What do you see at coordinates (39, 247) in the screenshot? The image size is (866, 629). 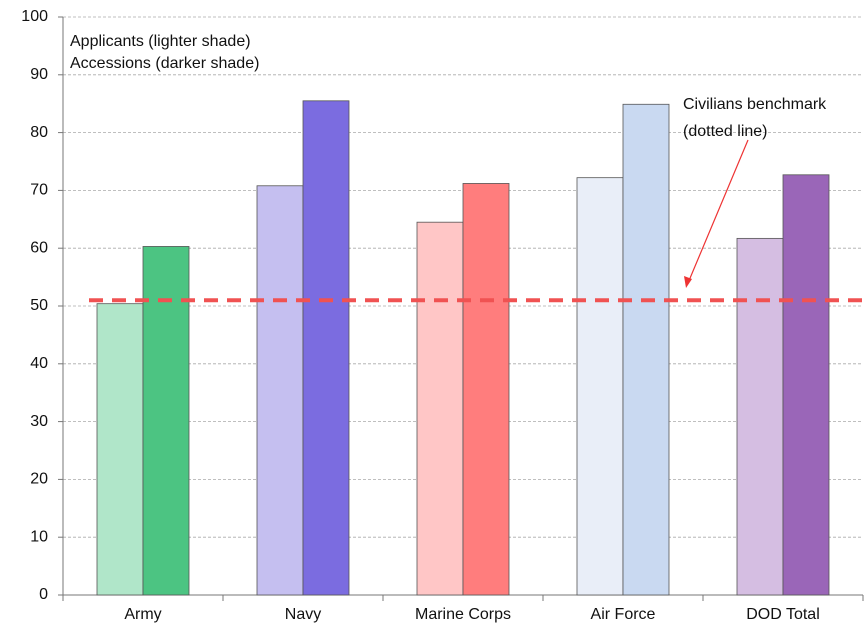 I see `y-tick-label: 60` at bounding box center [39, 247].